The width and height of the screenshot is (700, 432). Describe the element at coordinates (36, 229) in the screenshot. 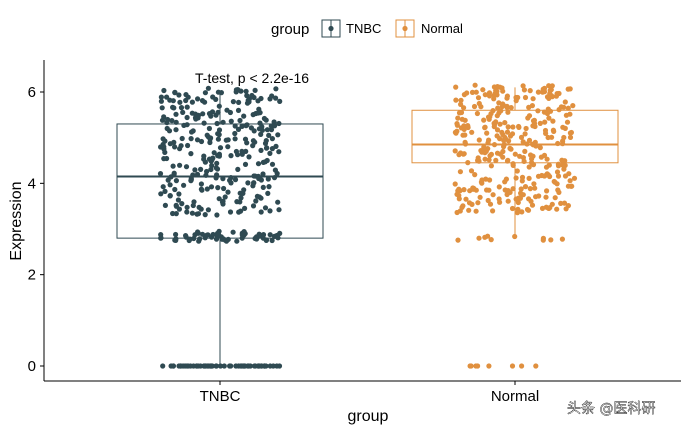

I see `y-ticks: 0 2 4 6` at that location.